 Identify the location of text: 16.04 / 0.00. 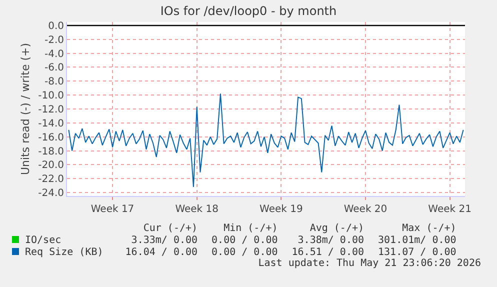
(161, 252).